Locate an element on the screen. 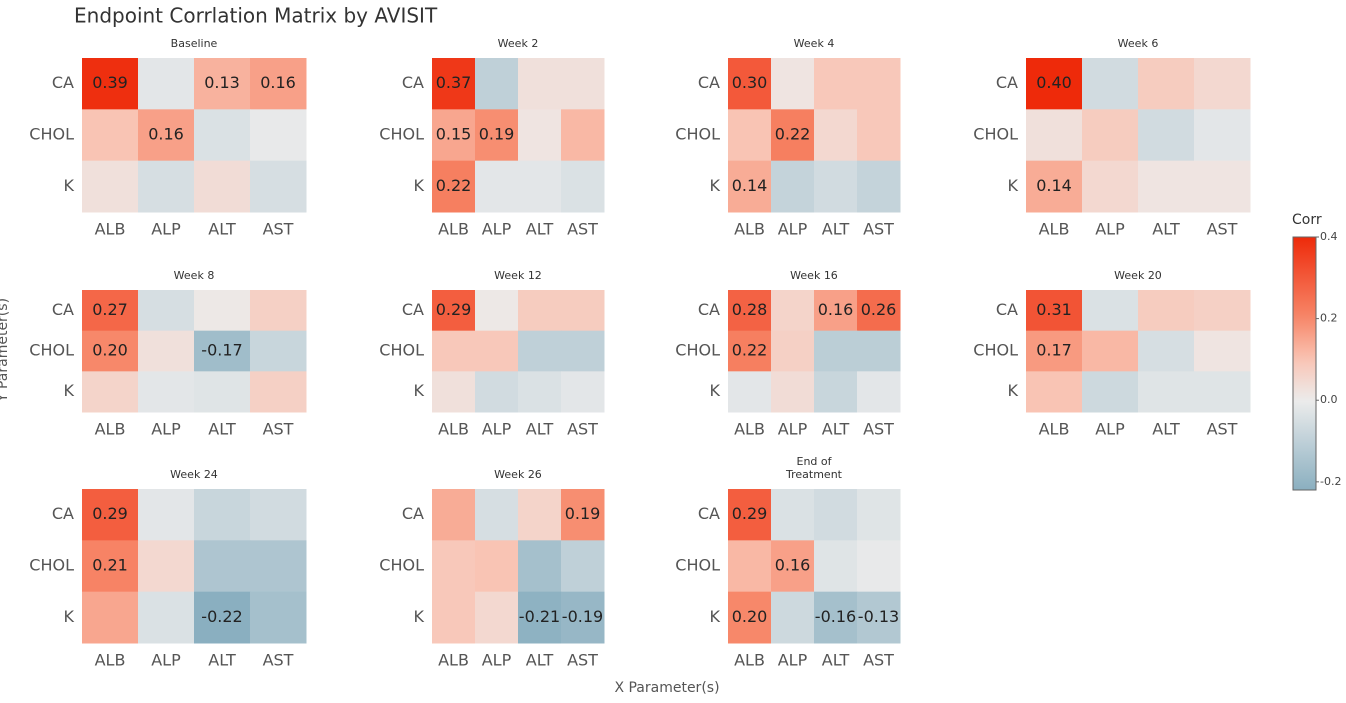  facet-title: Week 16 is located at coordinates (814, 275).